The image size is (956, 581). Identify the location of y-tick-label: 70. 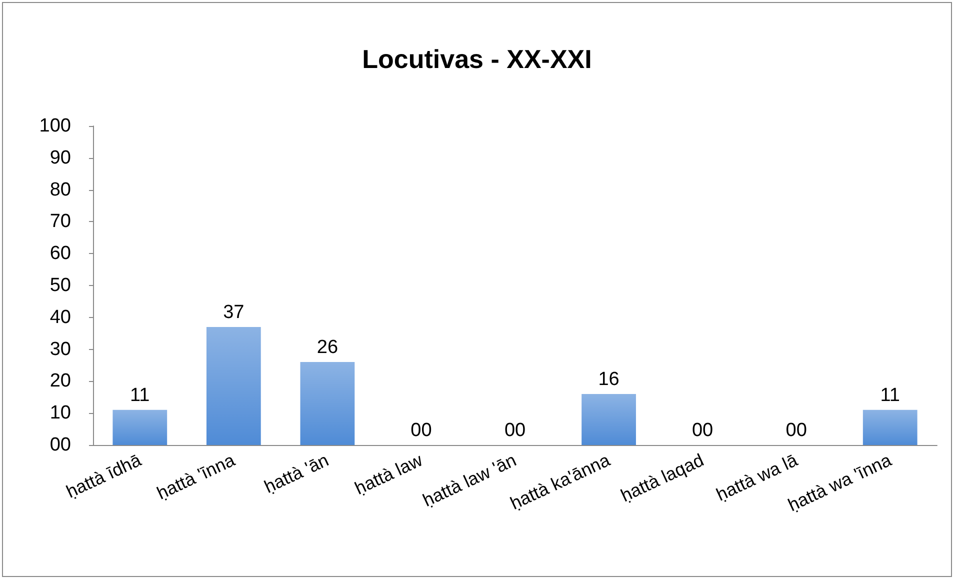
(60, 221).